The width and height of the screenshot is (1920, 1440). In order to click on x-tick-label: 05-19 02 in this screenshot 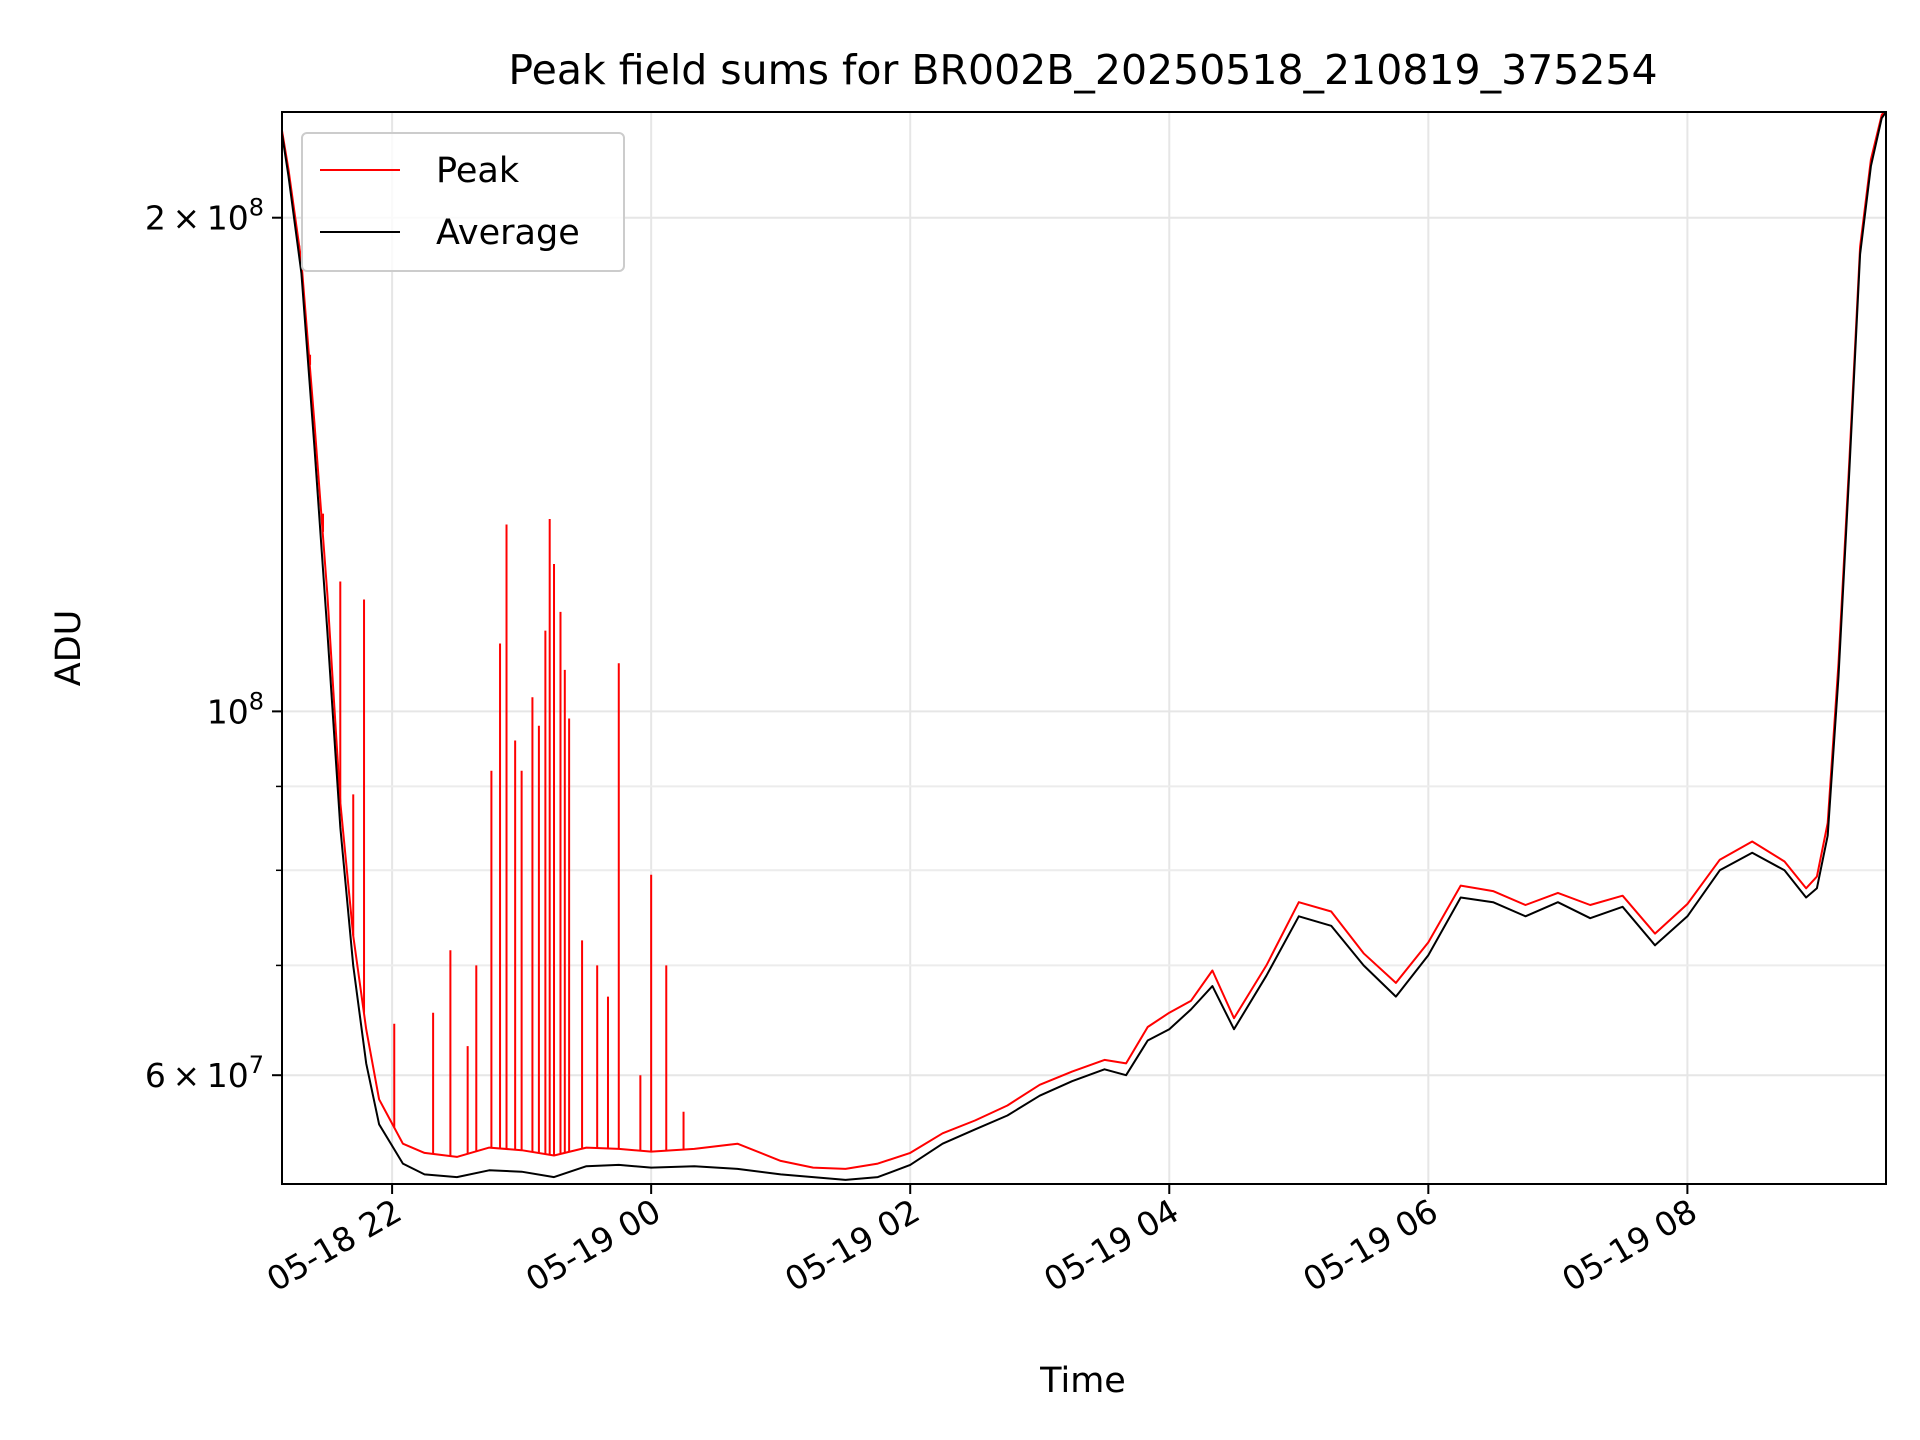, I will do `click(852, 1245)`.